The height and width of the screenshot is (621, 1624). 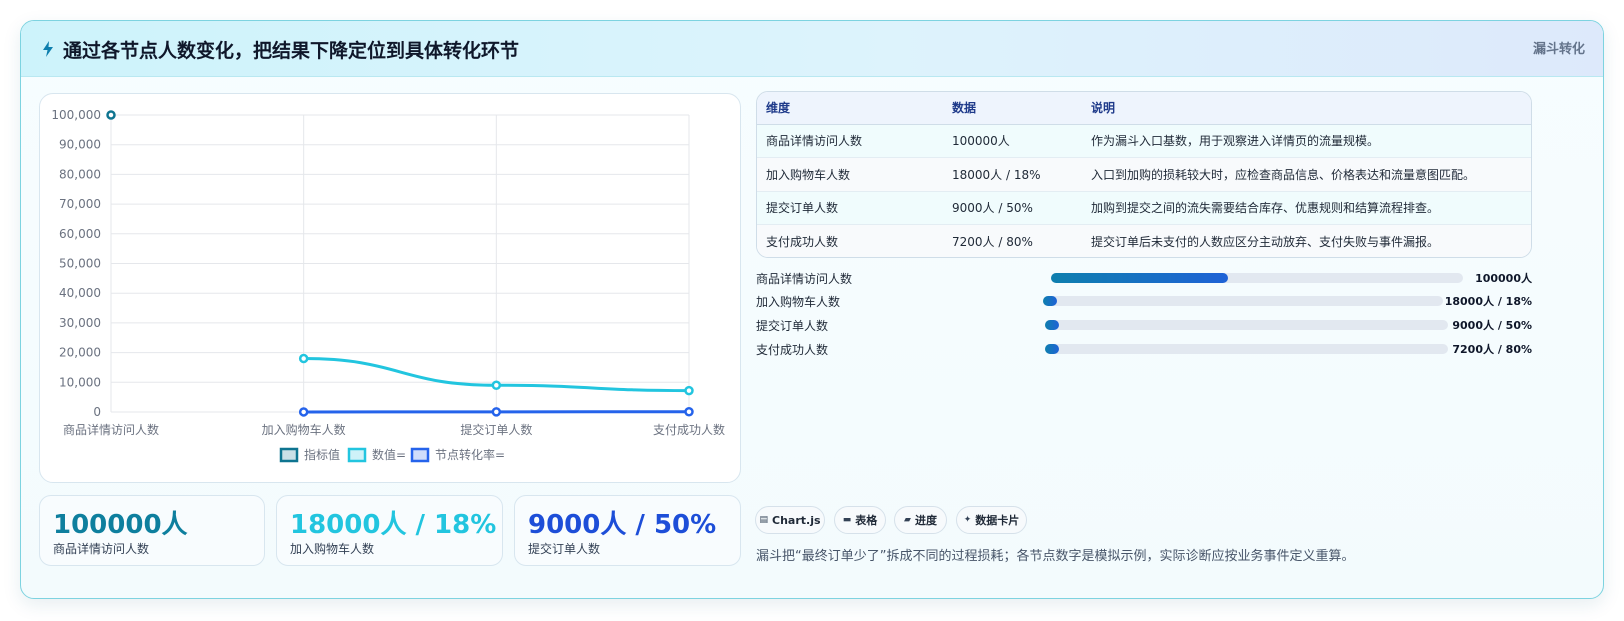 I want to click on chip-label: 进度, so click(x=925, y=520).